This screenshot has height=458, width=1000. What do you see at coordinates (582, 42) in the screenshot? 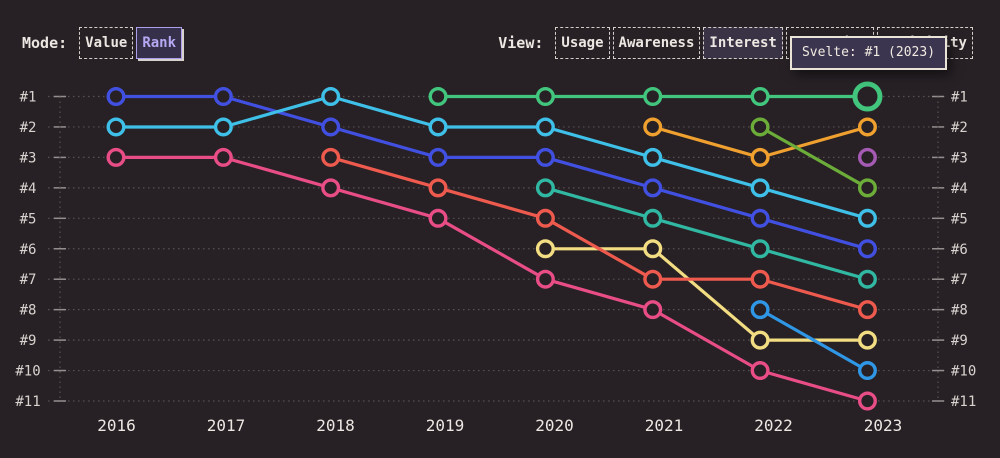
I see `view-option-usage: Usage` at bounding box center [582, 42].